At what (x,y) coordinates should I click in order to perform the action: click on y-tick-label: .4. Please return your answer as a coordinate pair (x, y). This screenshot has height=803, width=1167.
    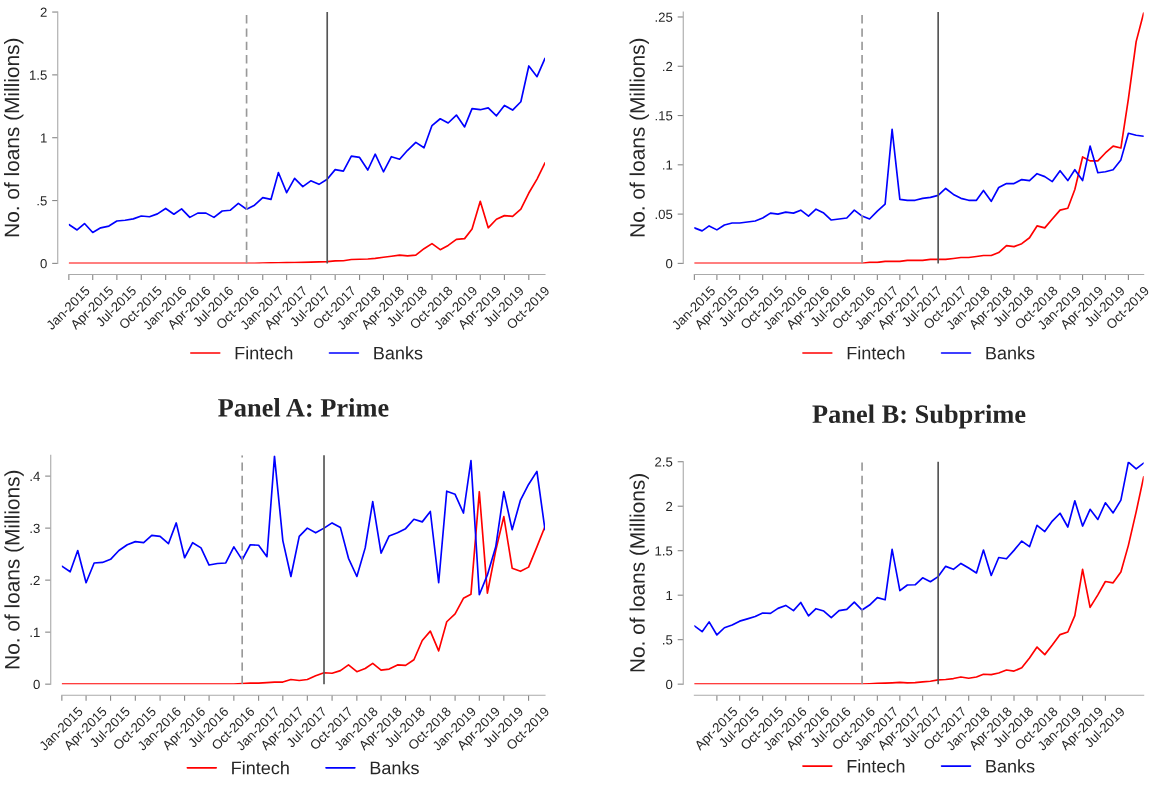
    Looking at the image, I should click on (35, 476).